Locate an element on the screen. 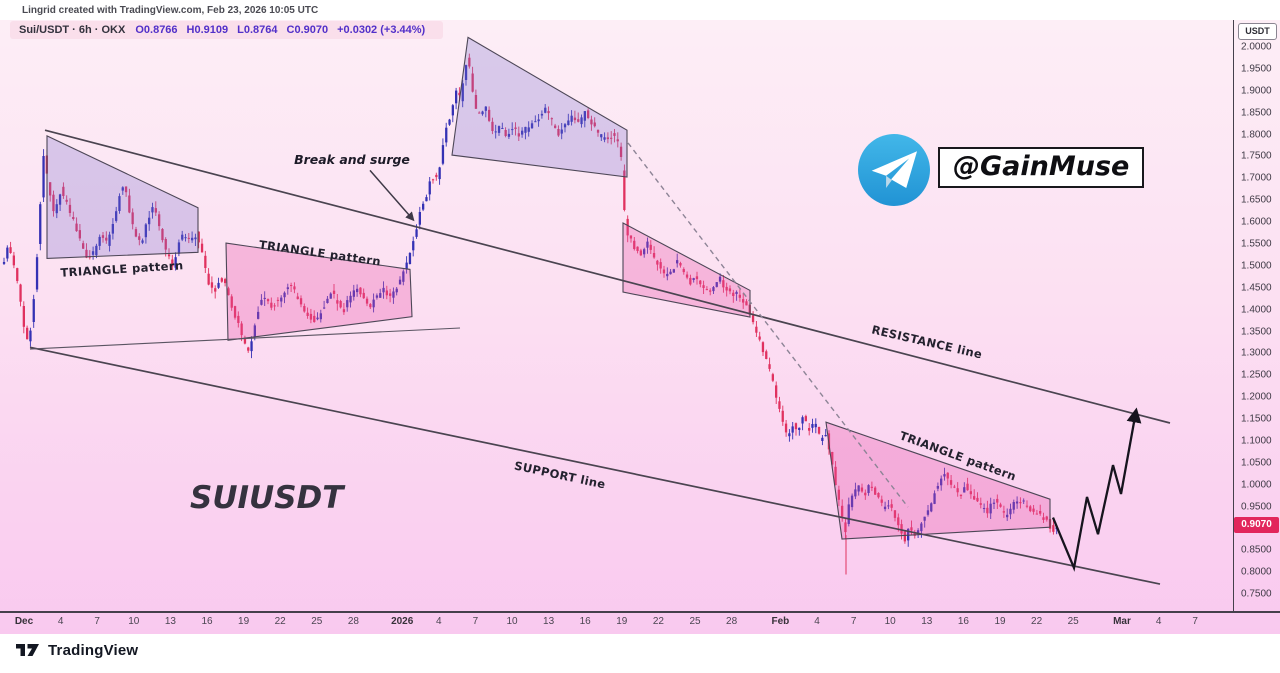 This screenshot has height=673, width=1280. price-tick: 1.9500 is located at coordinates (1256, 69).